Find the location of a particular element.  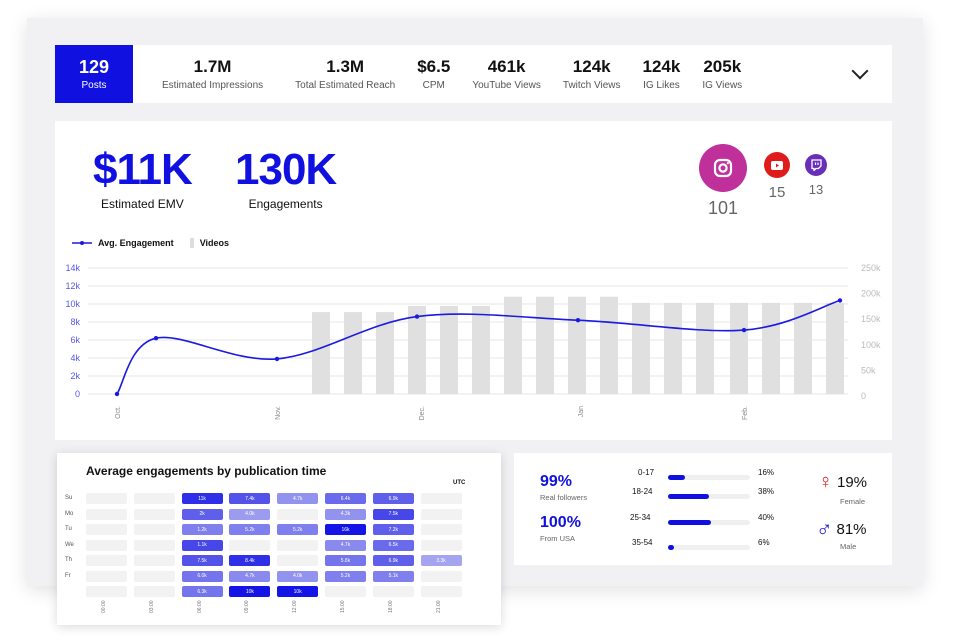

stat-item: 124k IG Likes is located at coordinates (662, 74).